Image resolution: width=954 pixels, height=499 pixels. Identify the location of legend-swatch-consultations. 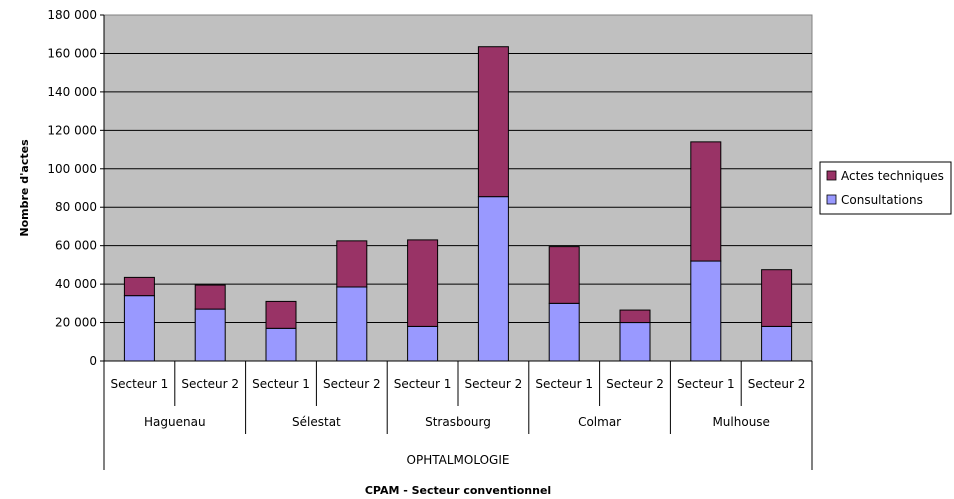
(831, 199).